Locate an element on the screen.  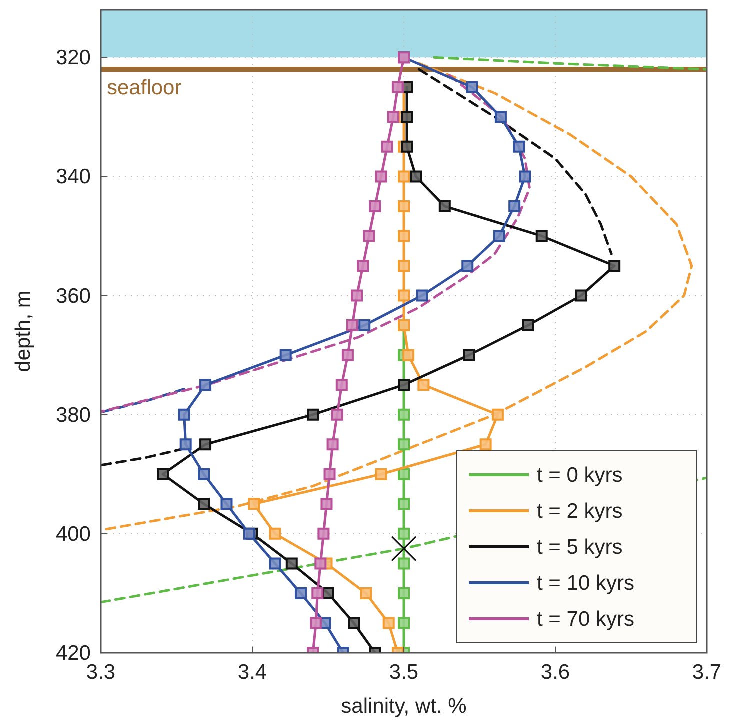
legend-label: t = 70 kyrs is located at coordinates (585, 619).